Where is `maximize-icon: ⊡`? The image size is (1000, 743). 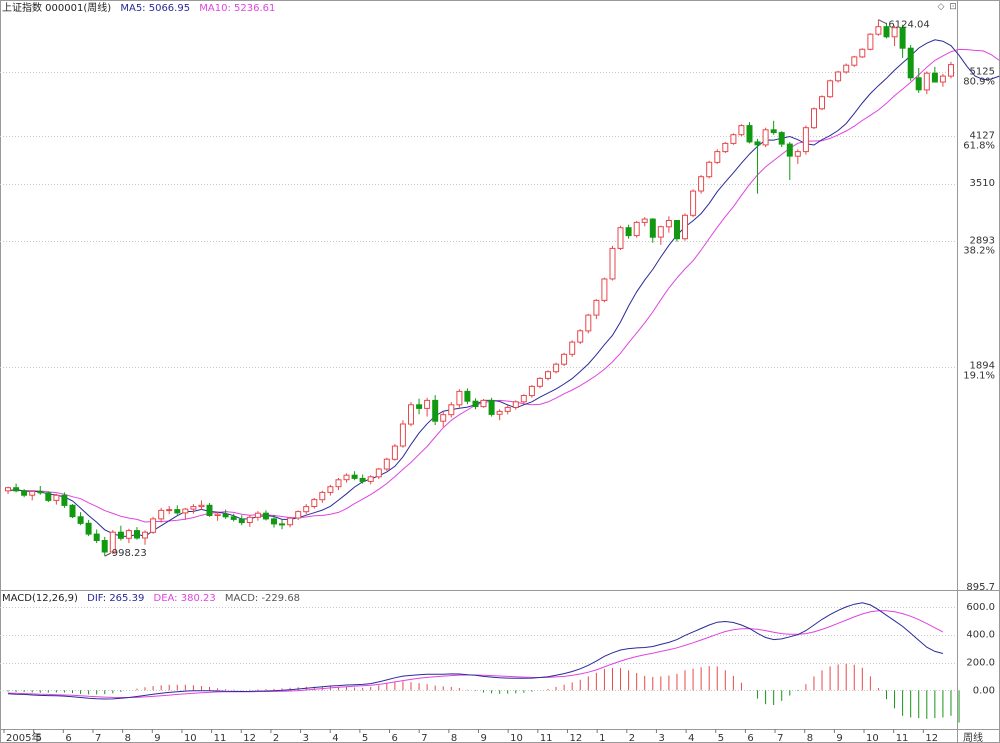
maximize-icon: ⊡ is located at coordinates (953, 7).